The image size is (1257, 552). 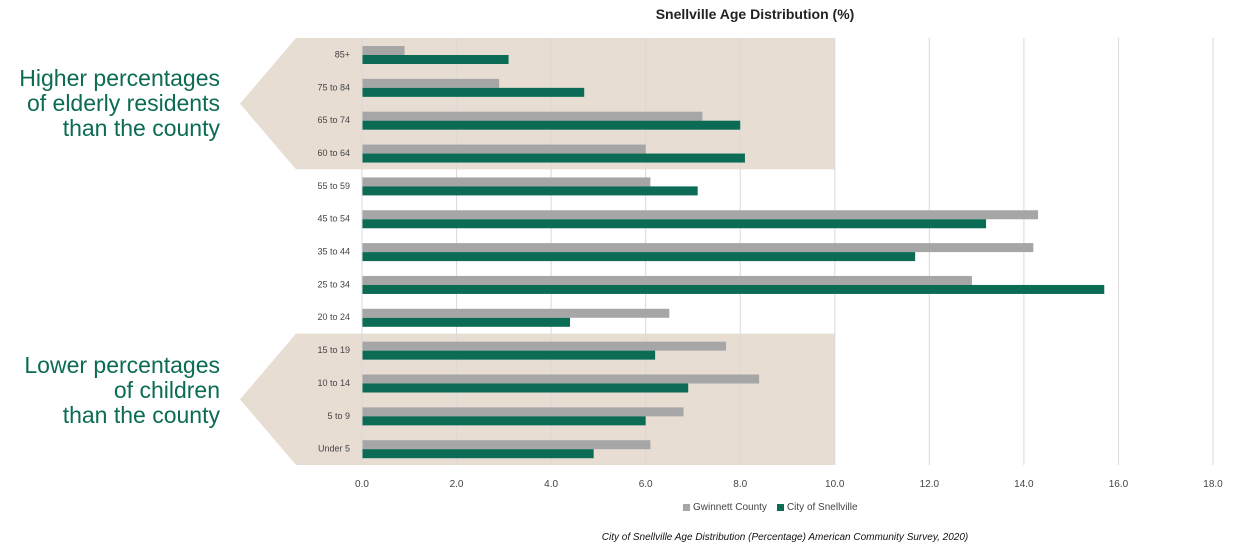 I want to click on category-label: 20 to 24, so click(x=333, y=317).